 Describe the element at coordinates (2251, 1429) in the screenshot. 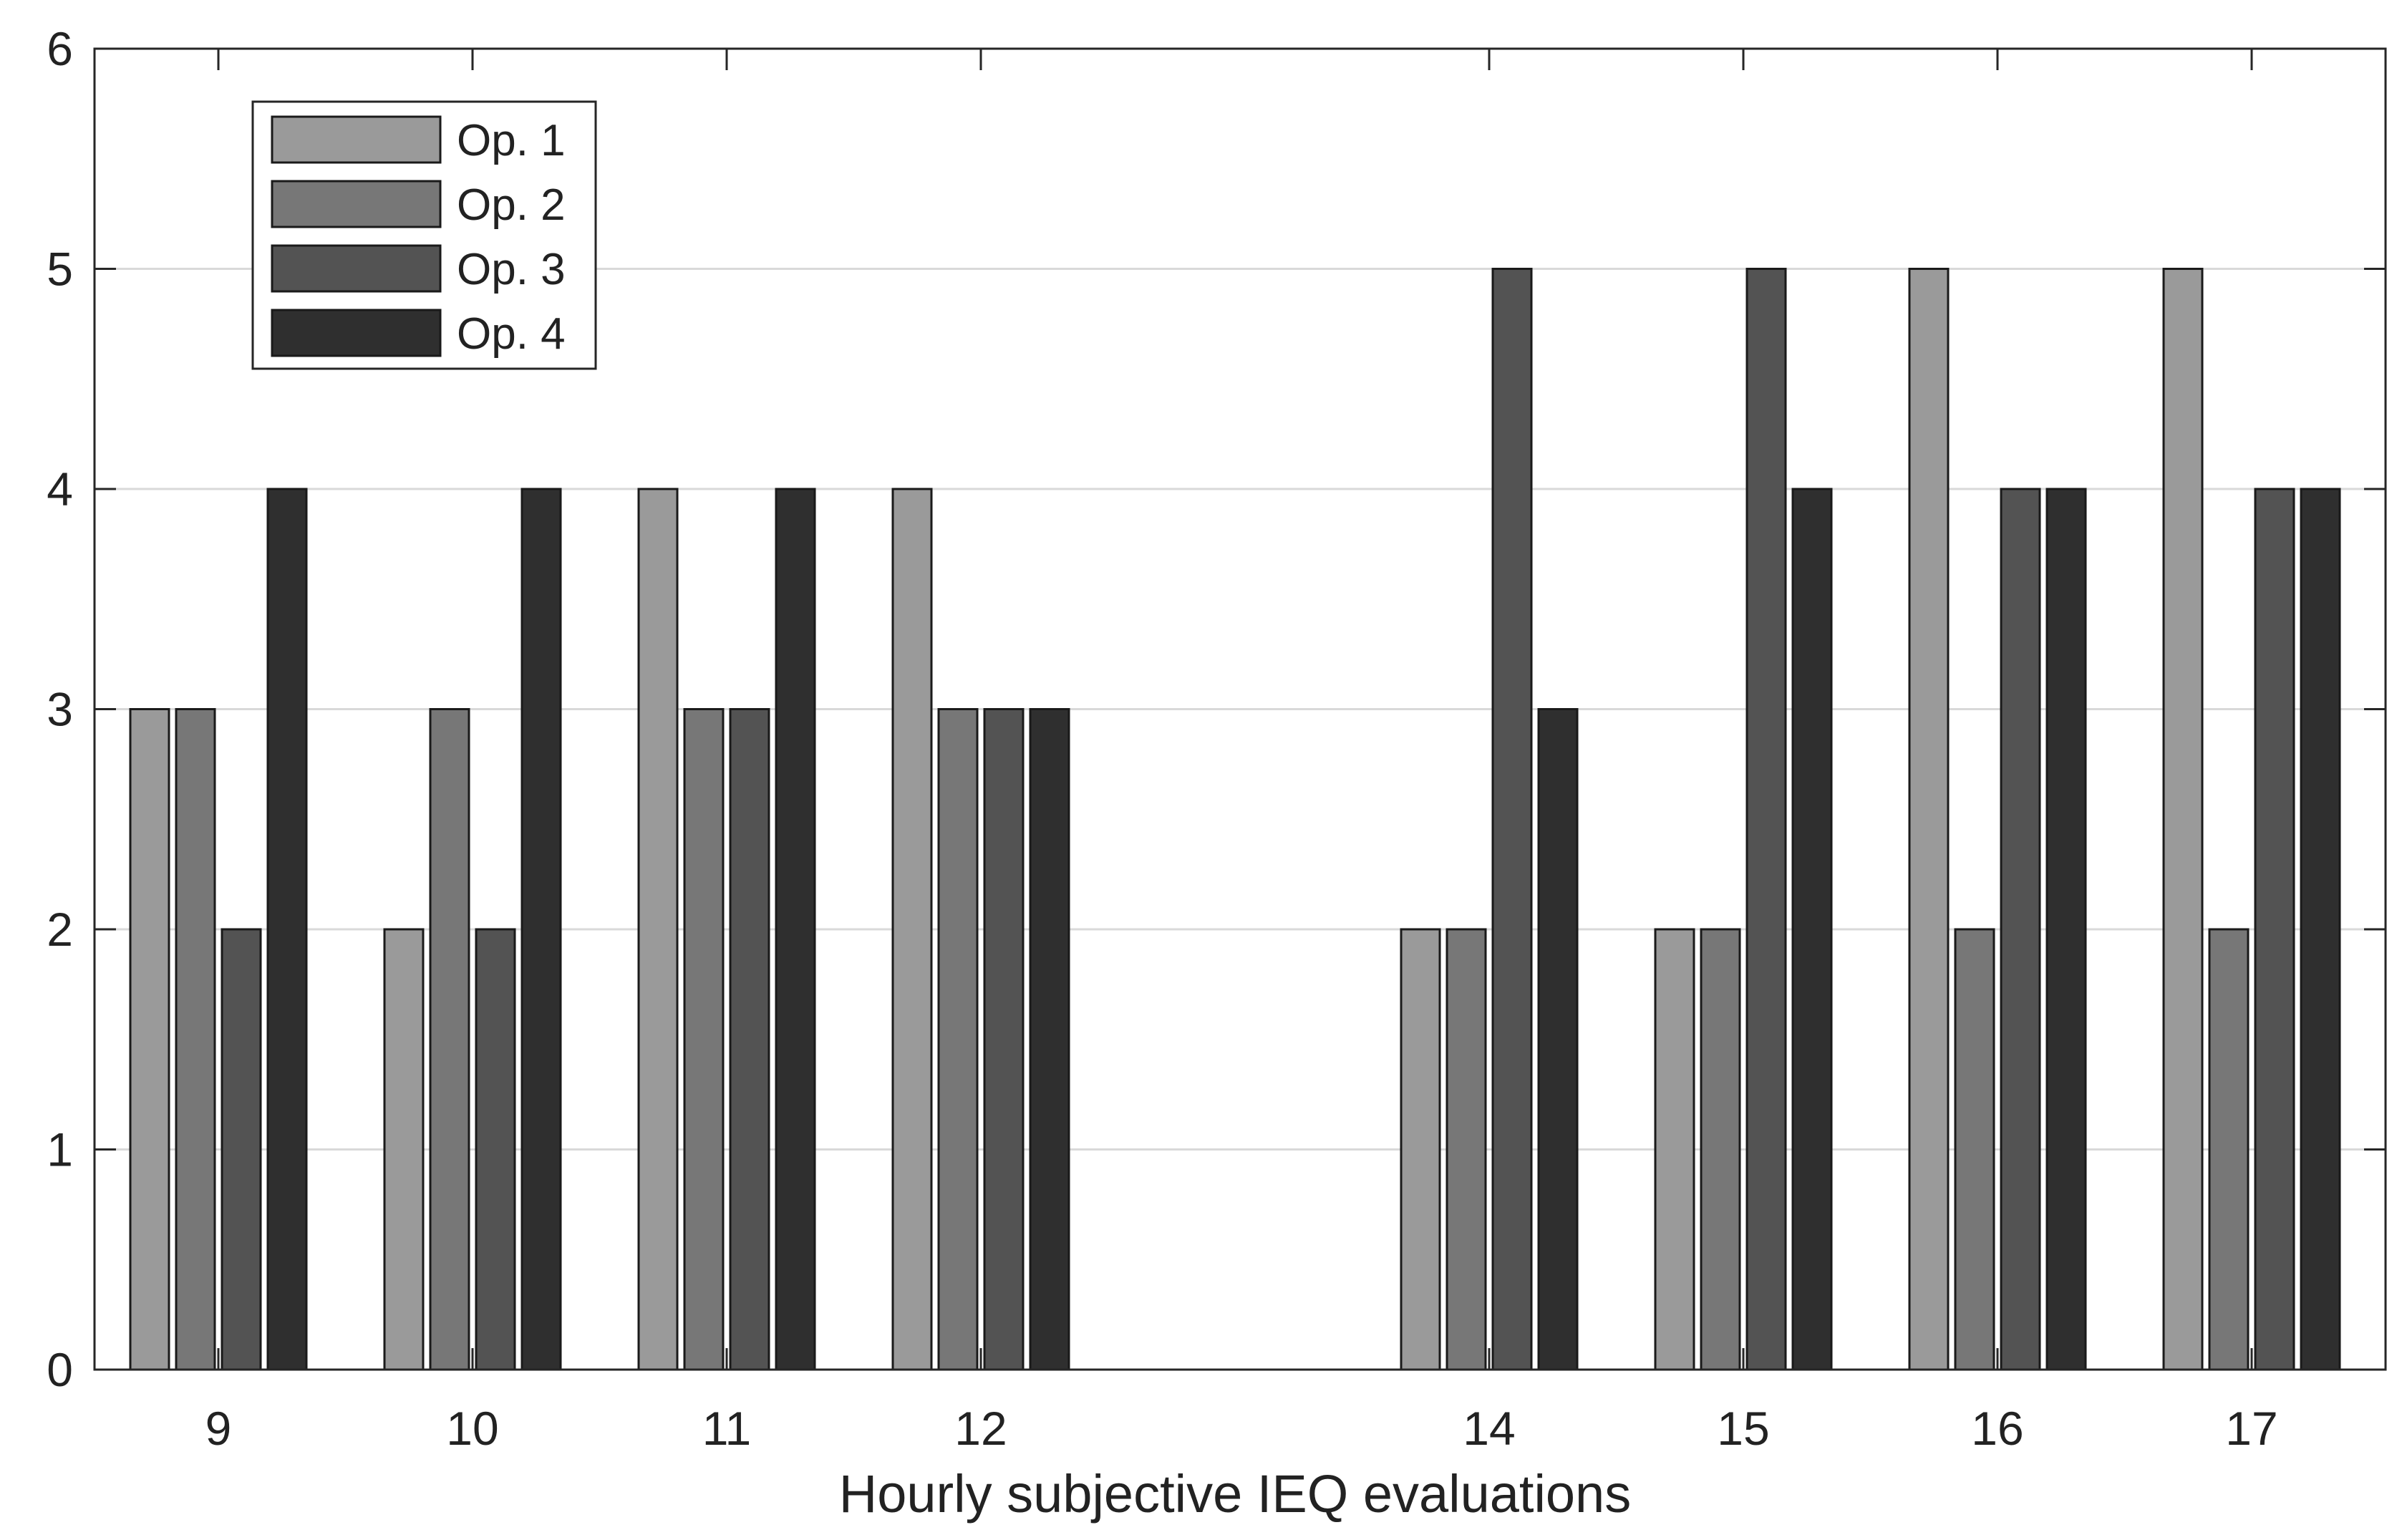

I see `x-tick-label-17: 17` at that location.